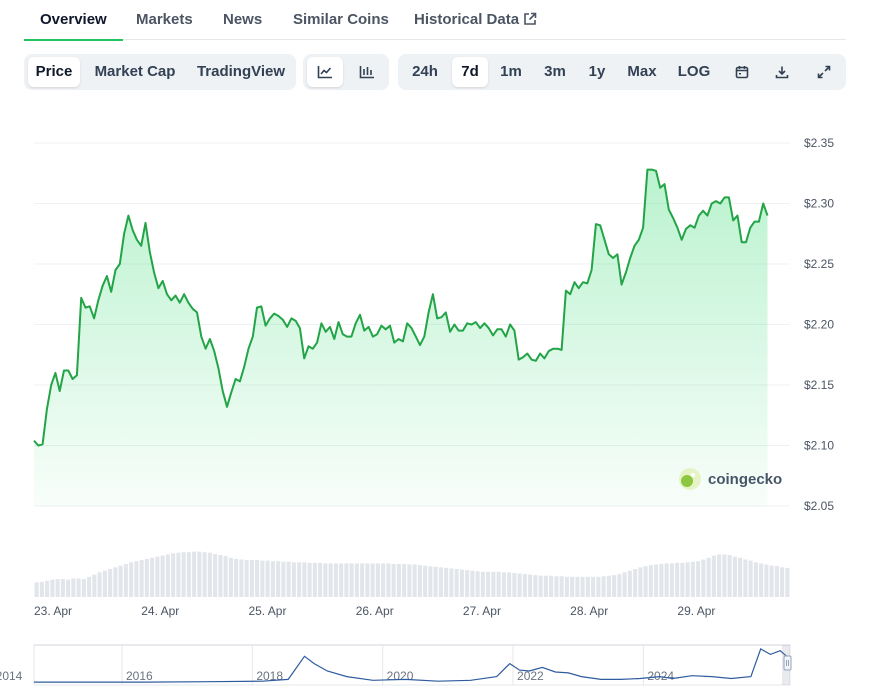 The image size is (870, 695). What do you see at coordinates (375, 611) in the screenshot?
I see `x-tick-label: 26. Apr` at bounding box center [375, 611].